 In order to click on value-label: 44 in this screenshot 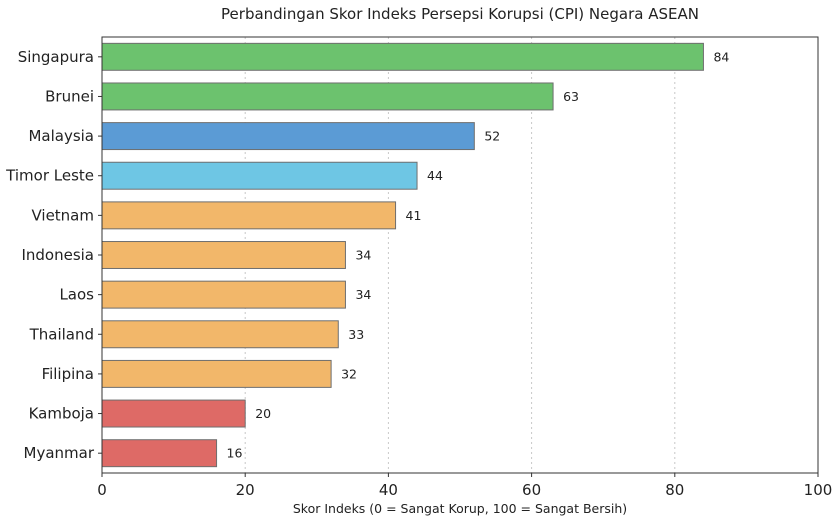, I will do `click(435, 175)`.